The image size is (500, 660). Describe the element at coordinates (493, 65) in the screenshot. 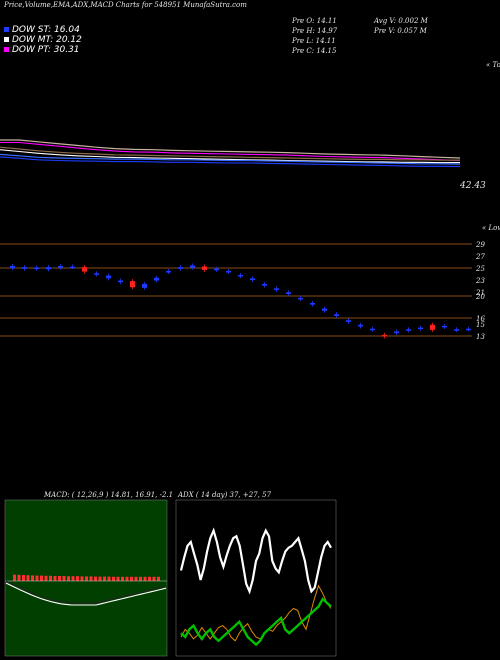

I see `ema-right-label: « Topo` at that location.